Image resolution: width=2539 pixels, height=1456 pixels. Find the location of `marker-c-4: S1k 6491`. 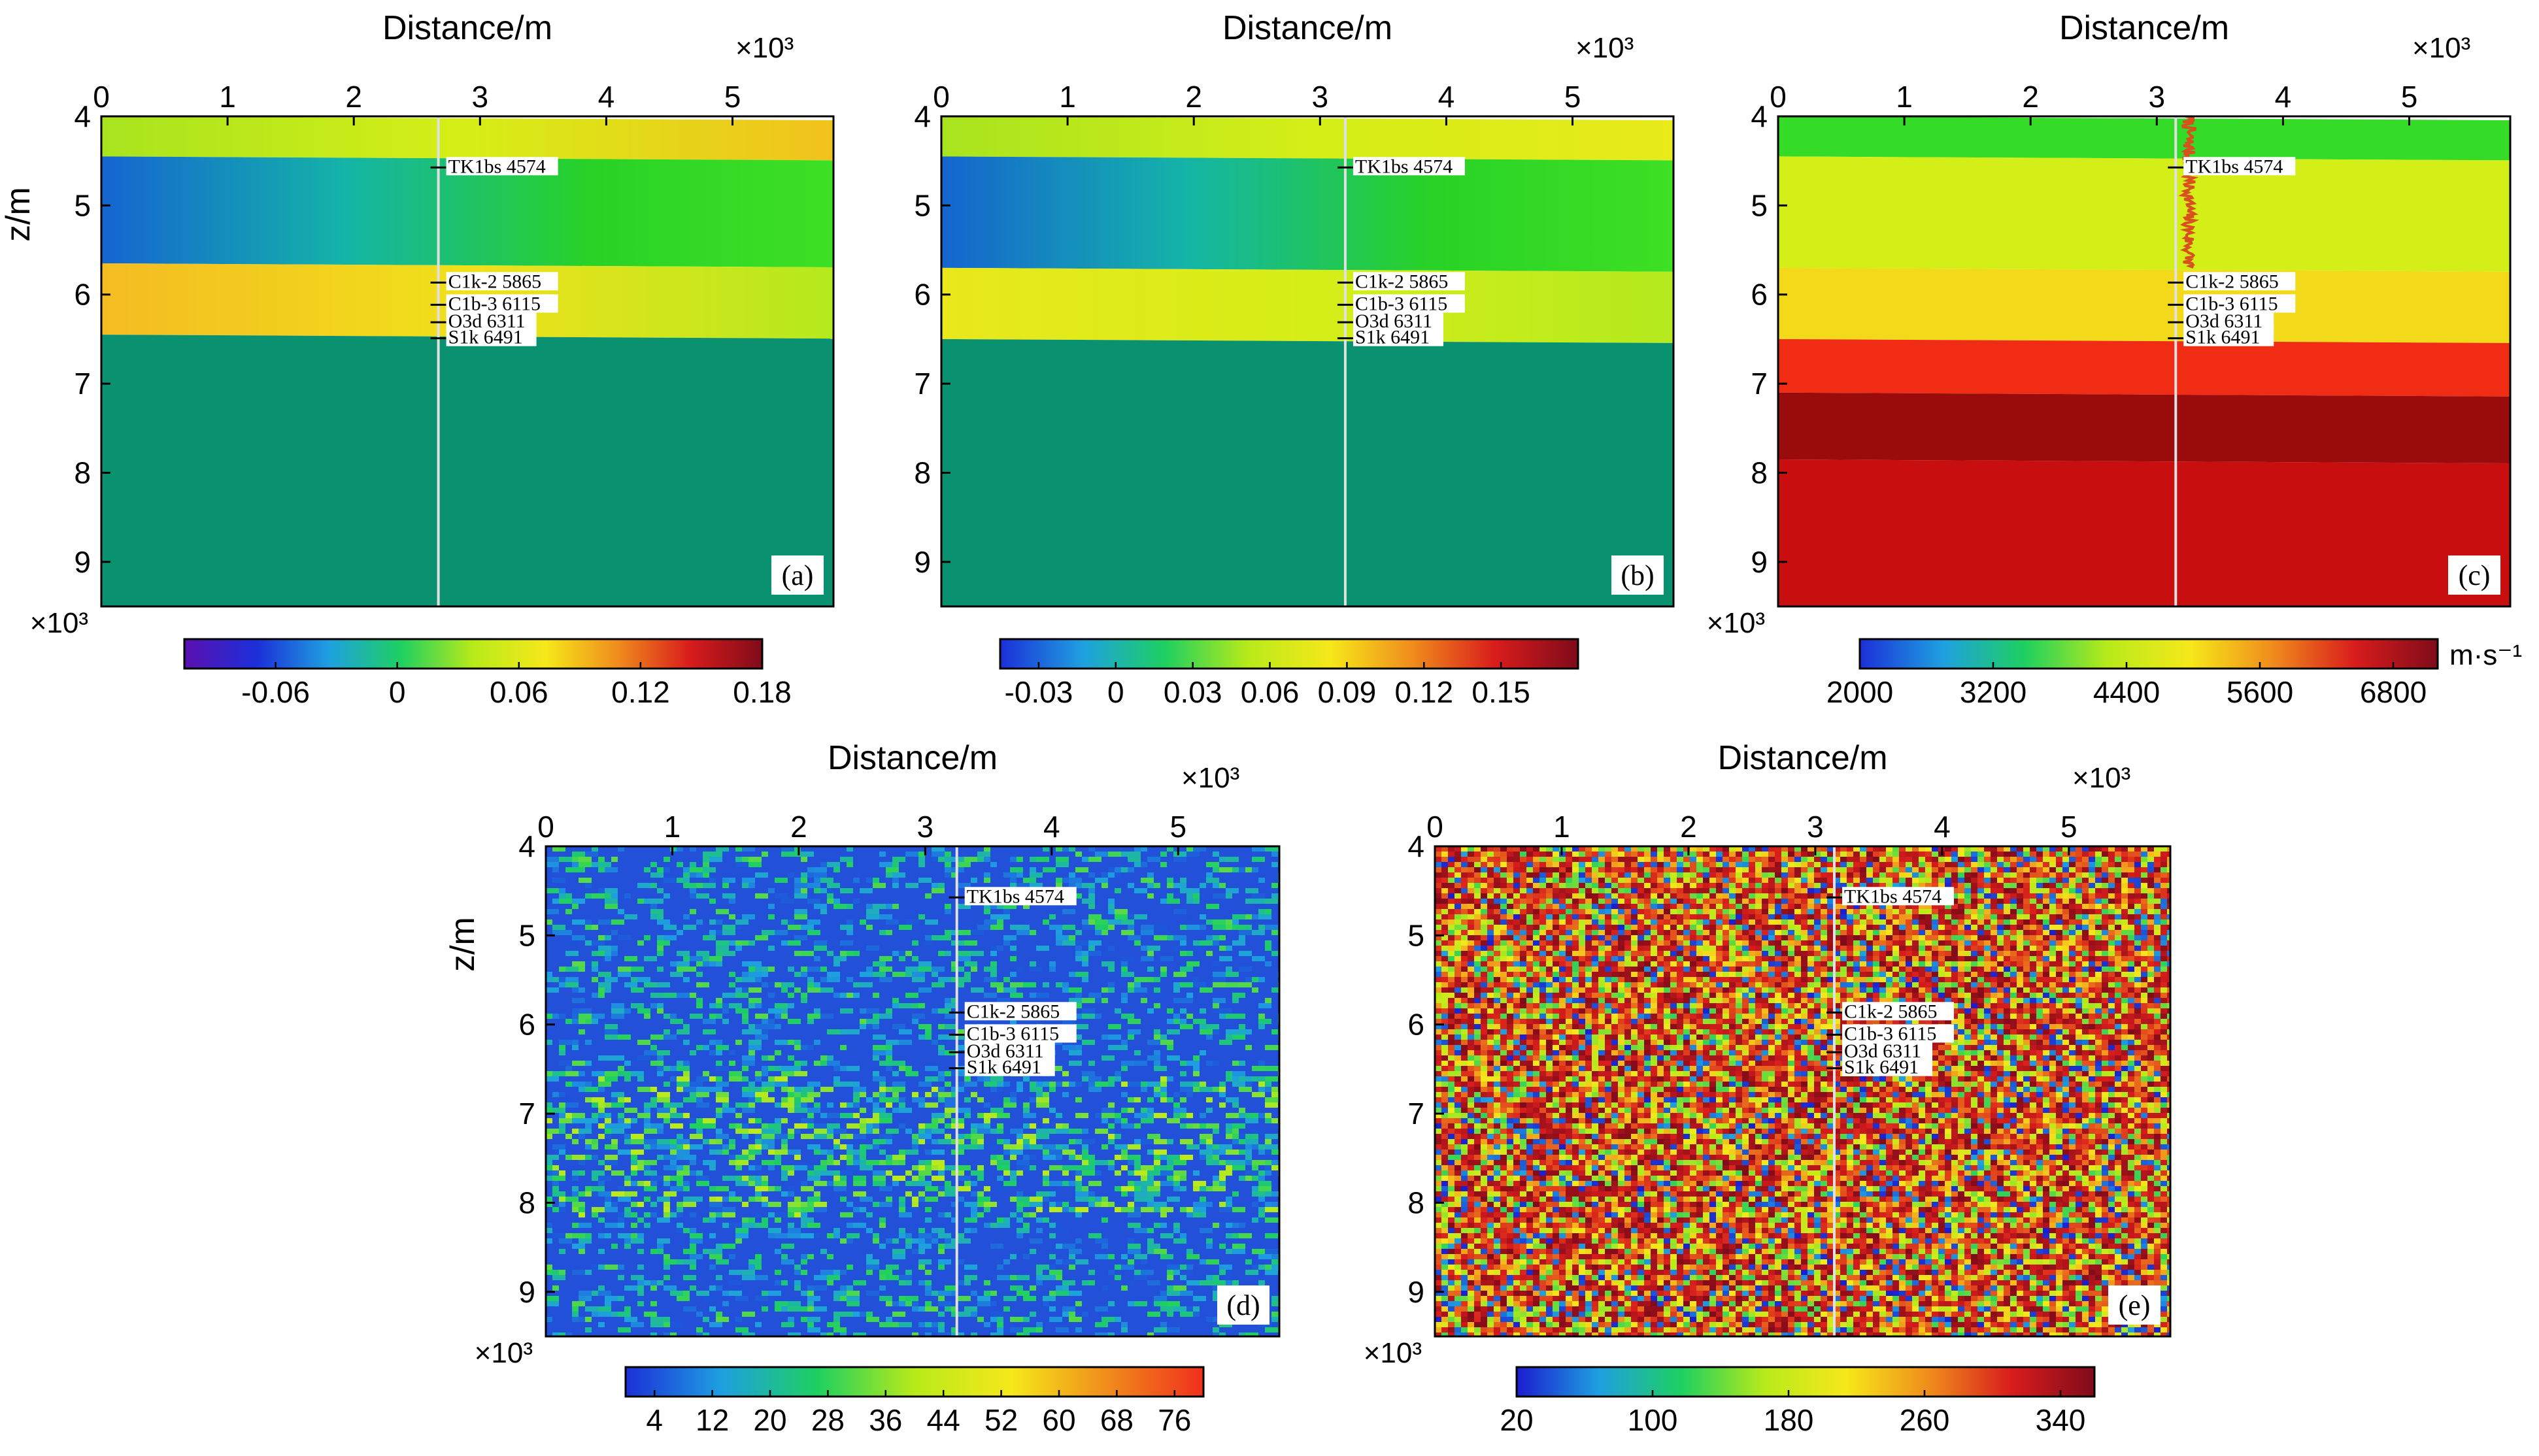

marker-c-4: S1k 6491 is located at coordinates (2221, 337).